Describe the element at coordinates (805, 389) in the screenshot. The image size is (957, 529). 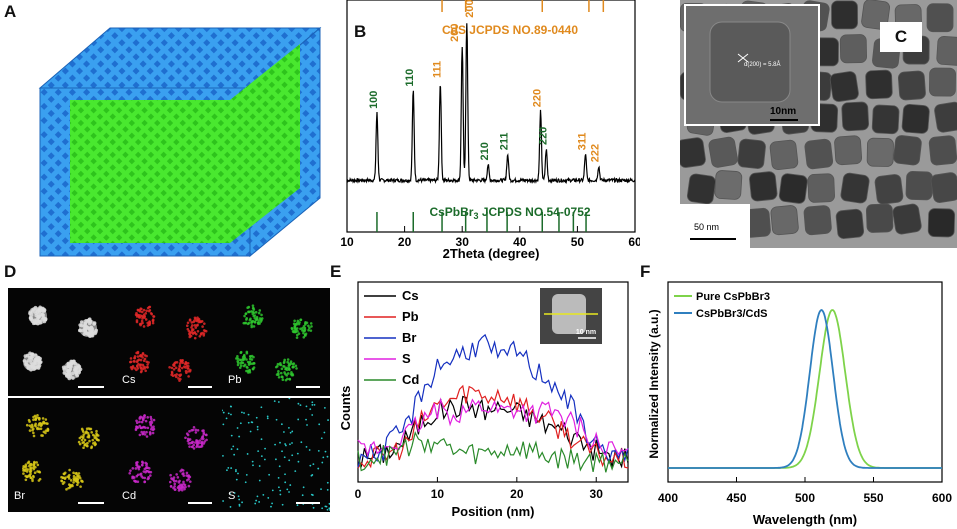
I see `pl-series-line` at that location.